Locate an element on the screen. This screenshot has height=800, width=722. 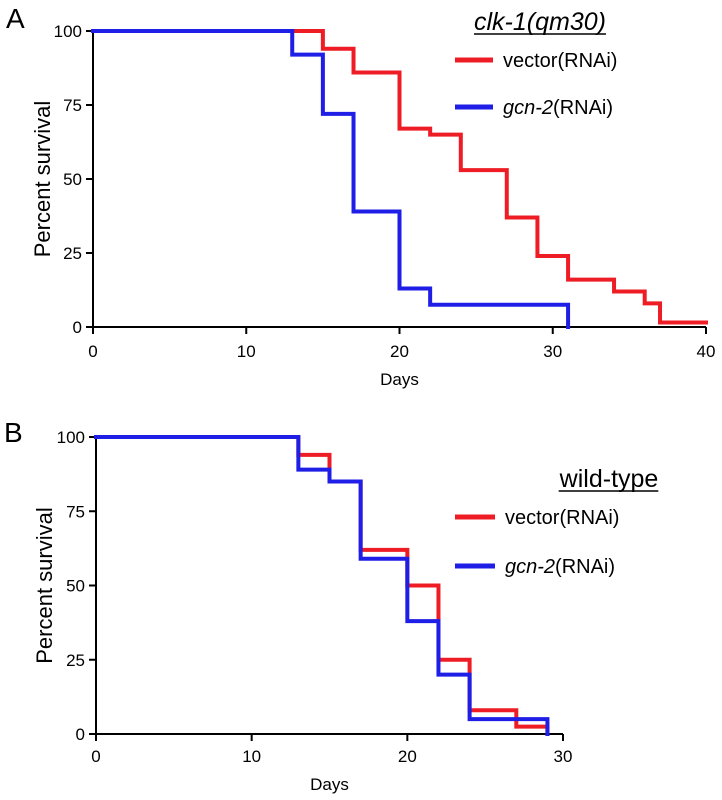
chart1-legend-label-0: vector(RNAi) is located at coordinates (562, 518).